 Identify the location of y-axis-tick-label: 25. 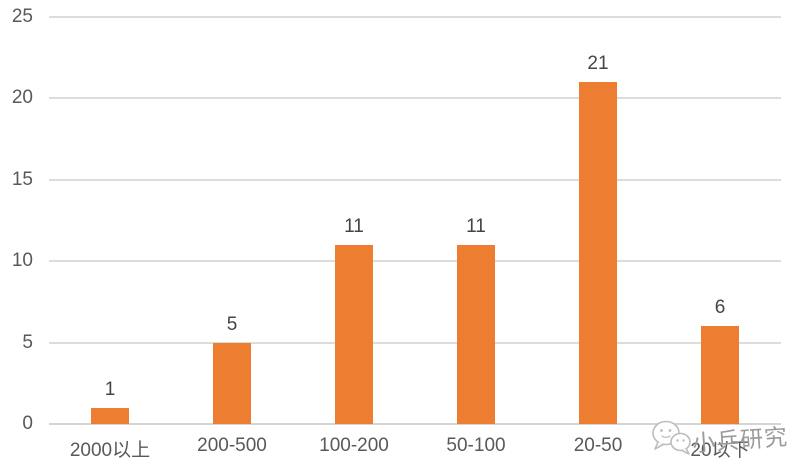
(22, 16).